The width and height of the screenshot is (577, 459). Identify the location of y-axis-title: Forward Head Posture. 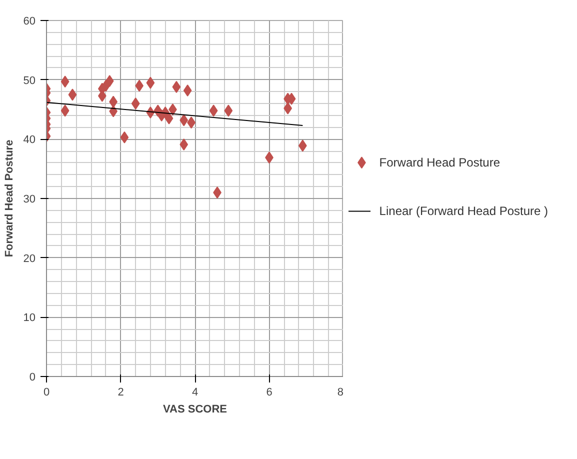
(9, 199).